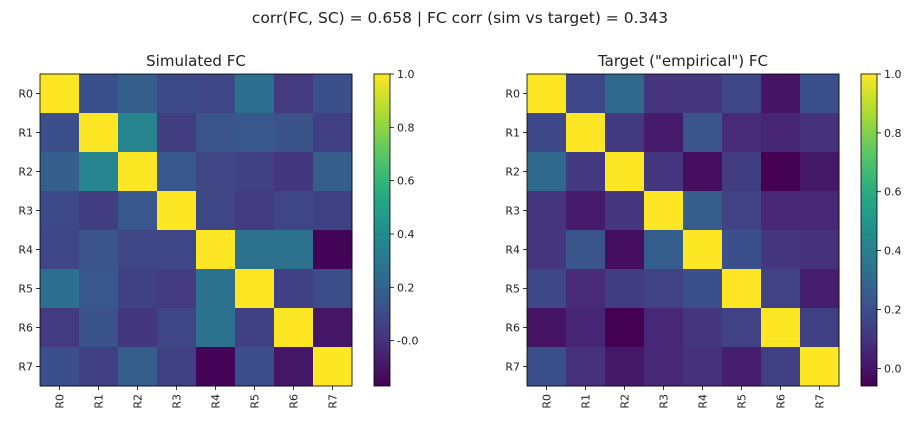  Describe the element at coordinates (625, 401) in the screenshot. I see `x-tick-label: R2` at that location.